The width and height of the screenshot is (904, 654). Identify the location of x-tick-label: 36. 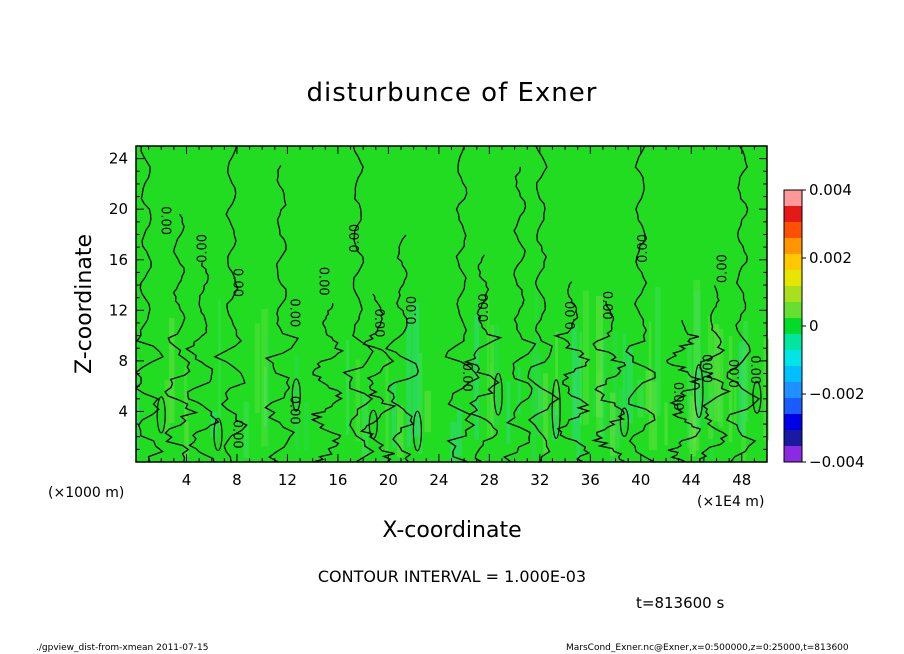
(590, 480).